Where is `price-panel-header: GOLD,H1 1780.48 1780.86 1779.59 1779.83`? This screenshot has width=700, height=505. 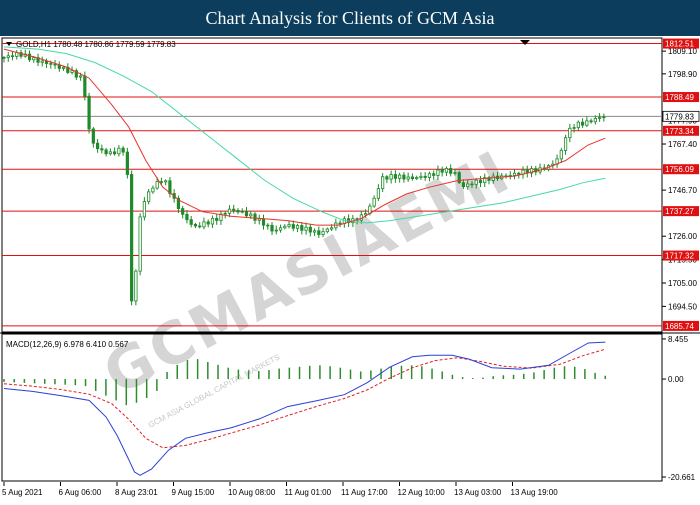 price-panel-header: GOLD,H1 1780.48 1780.86 1779.59 1779.83 is located at coordinates (96, 44).